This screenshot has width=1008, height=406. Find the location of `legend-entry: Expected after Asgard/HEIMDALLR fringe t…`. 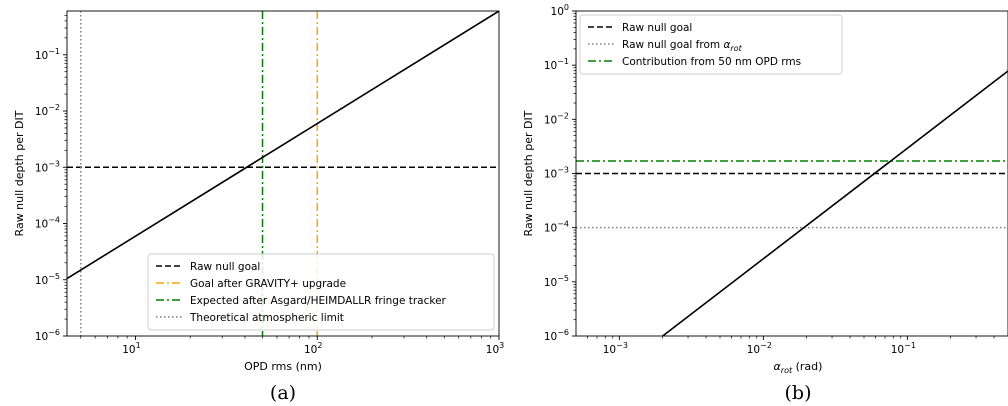

legend-entry: Expected after Asgard/HEIMDALLR fringe t… is located at coordinates (318, 301).